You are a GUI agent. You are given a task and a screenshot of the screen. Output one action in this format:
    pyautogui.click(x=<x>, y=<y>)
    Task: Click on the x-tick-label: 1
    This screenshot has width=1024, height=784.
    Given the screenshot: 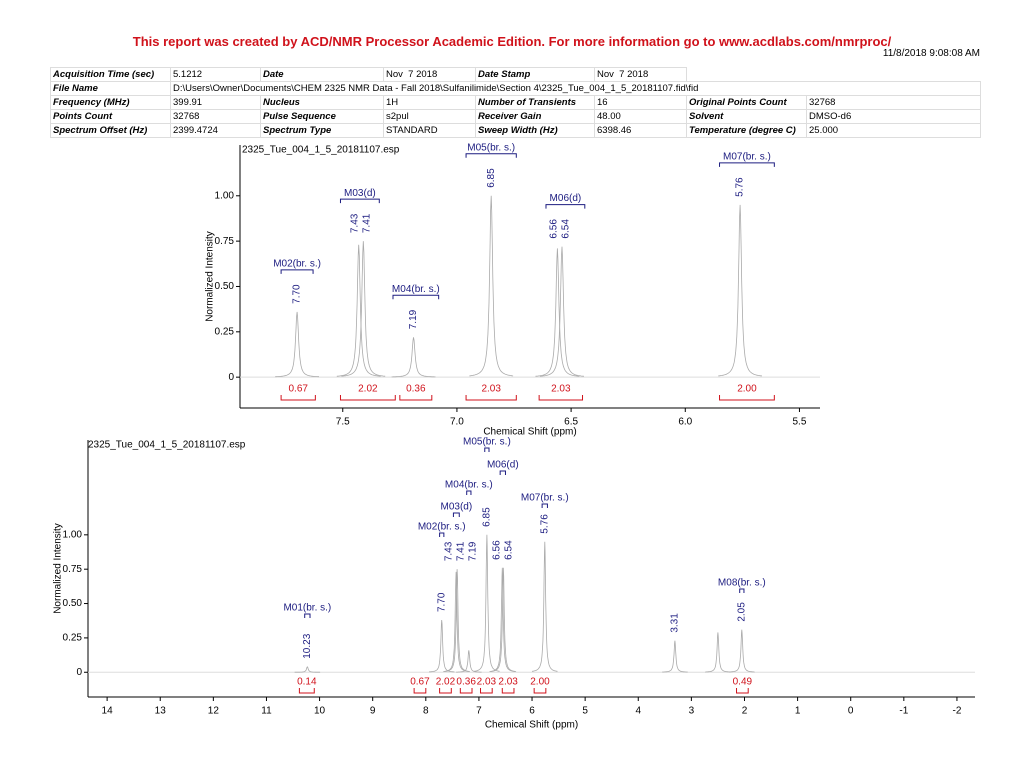 What is the action you would take?
    pyautogui.click(x=798, y=711)
    